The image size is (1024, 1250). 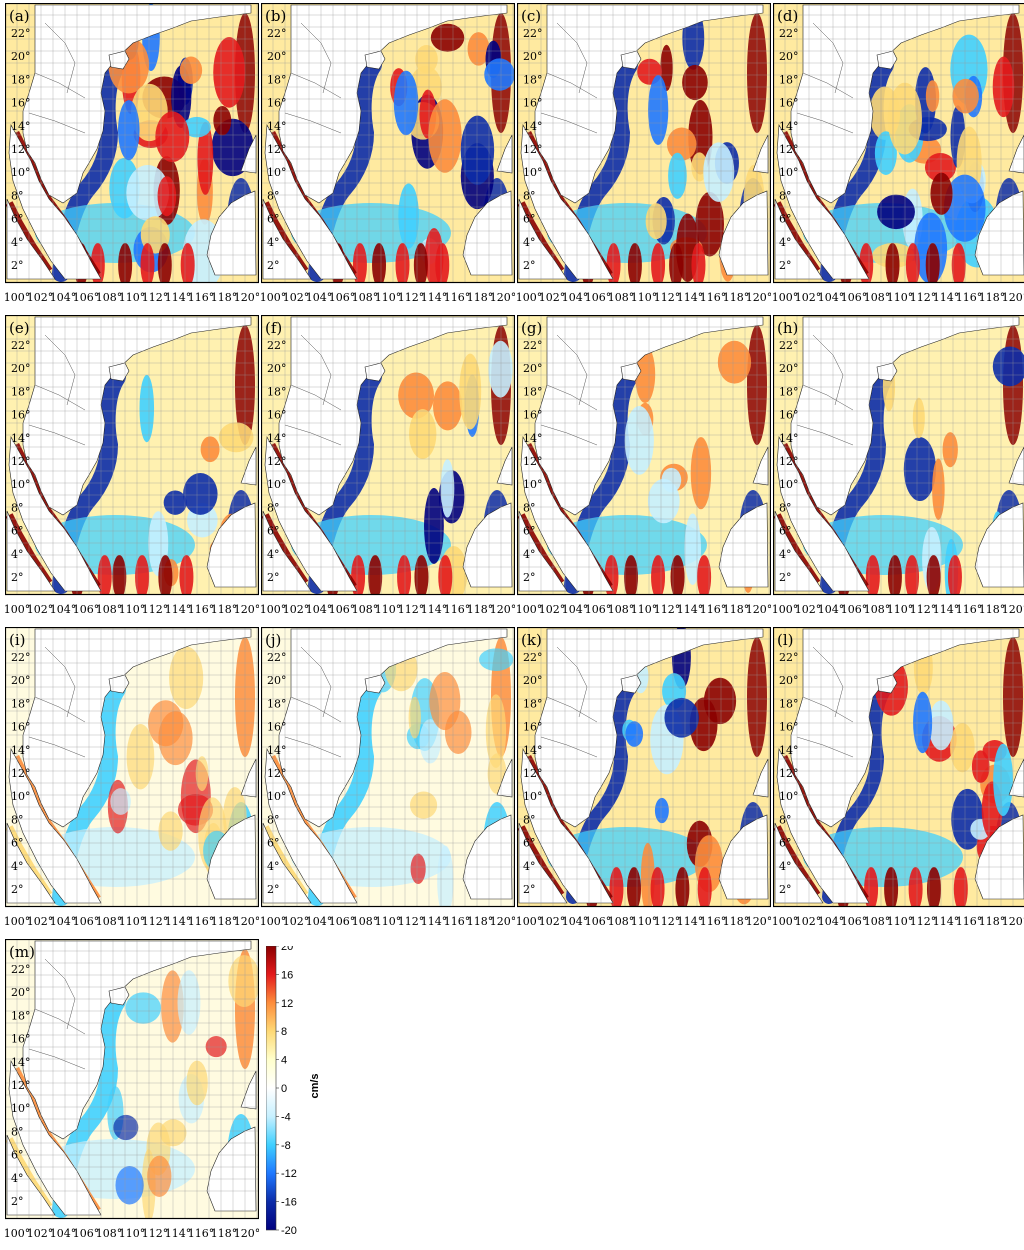 What do you see at coordinates (787, 16) in the screenshot?
I see `panel-label: (d)` at bounding box center [787, 16].